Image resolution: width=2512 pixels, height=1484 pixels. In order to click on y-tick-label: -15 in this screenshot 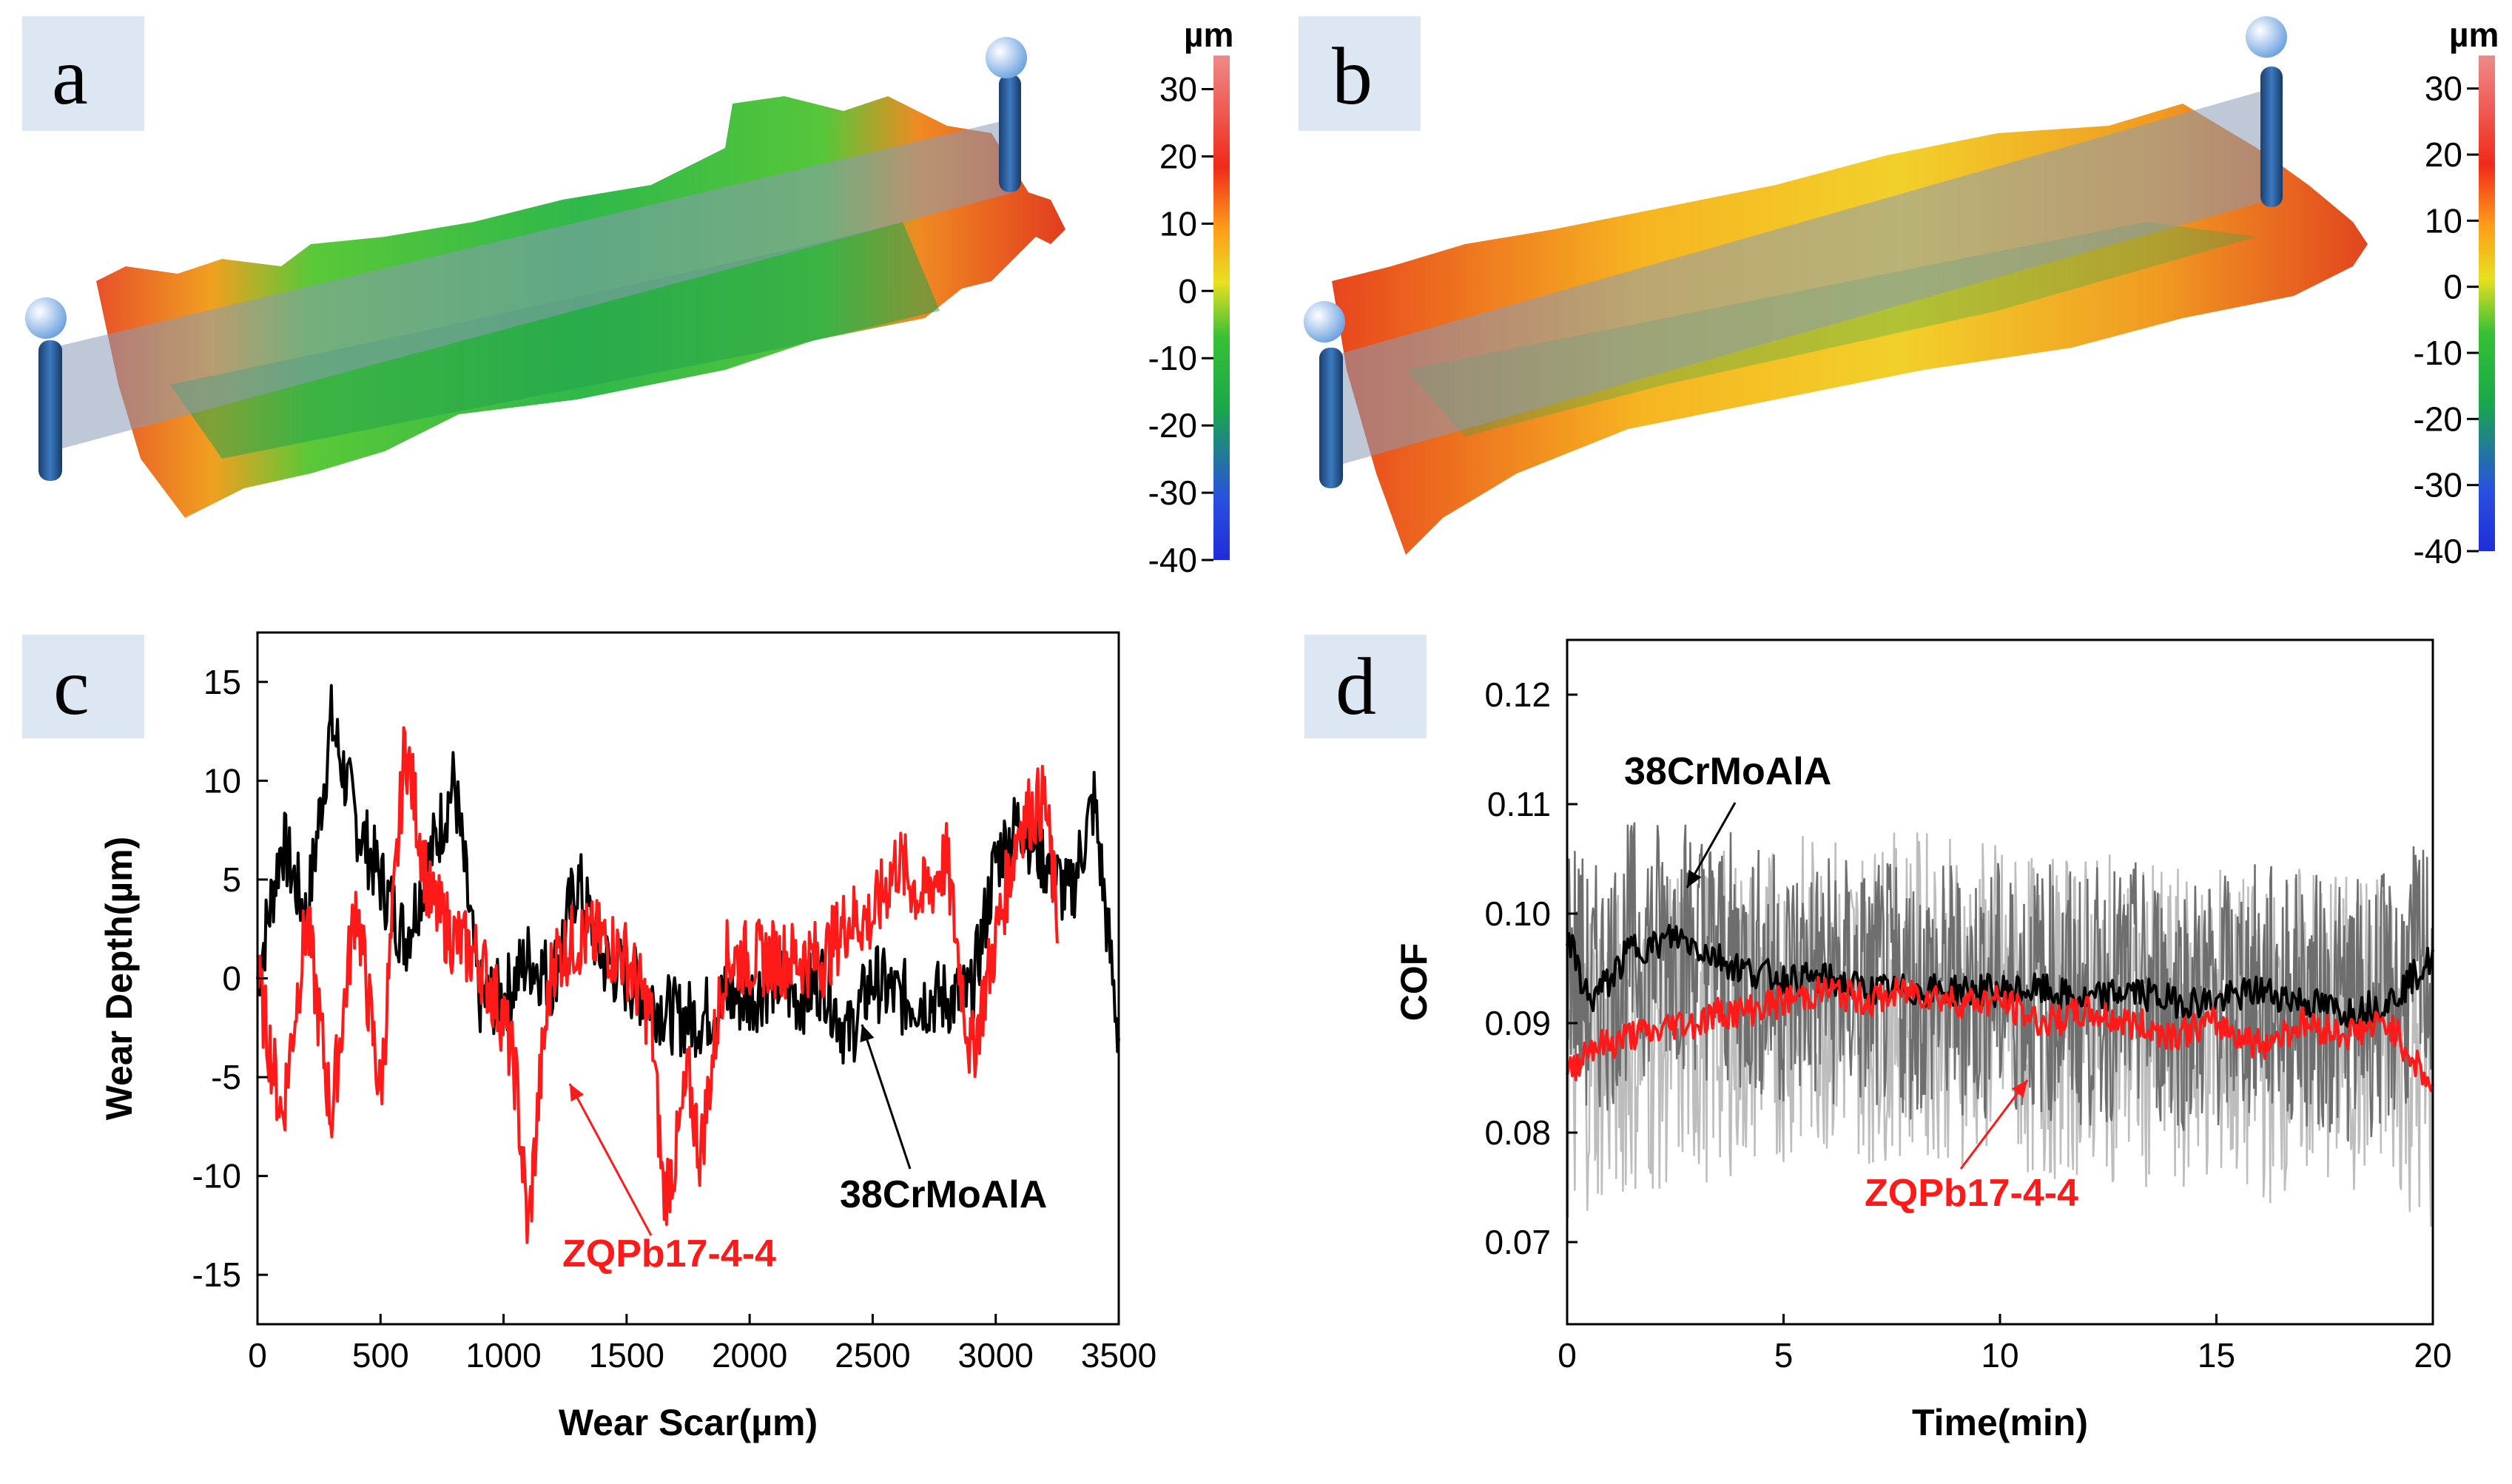, I will do `click(216, 1274)`.